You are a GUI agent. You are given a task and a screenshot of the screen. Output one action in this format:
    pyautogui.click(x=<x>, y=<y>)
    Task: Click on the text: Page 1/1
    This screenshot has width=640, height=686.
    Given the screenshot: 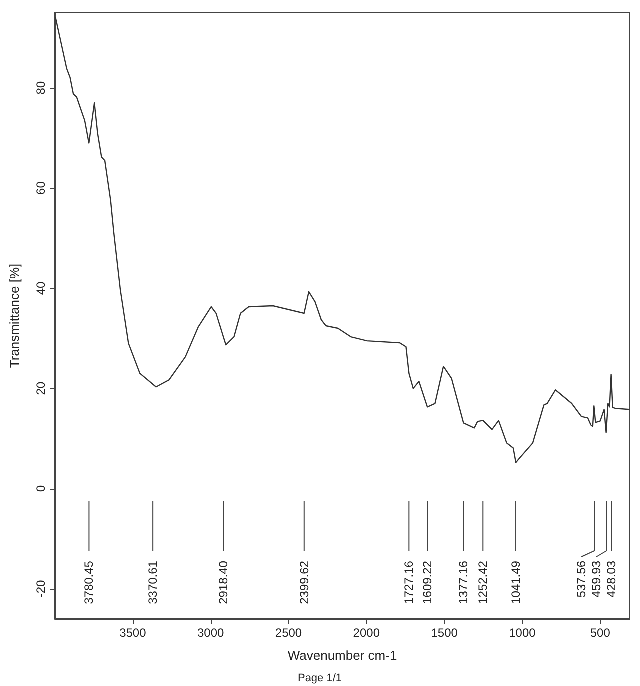 What is the action you would take?
    pyautogui.click(x=320, y=678)
    